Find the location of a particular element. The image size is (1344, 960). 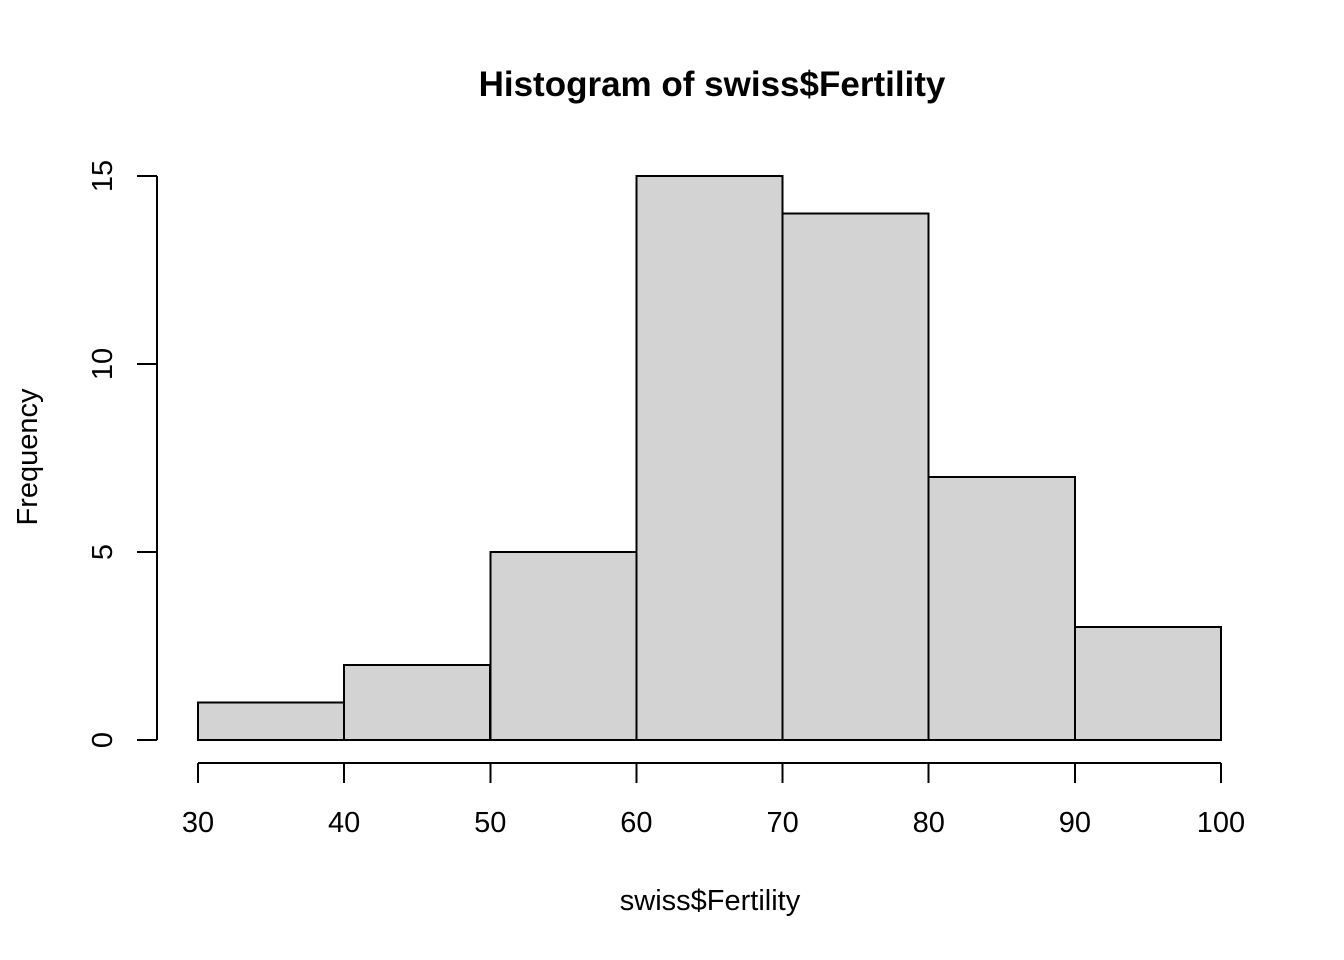

y-tick-label-0: 0 is located at coordinates (103, 740).